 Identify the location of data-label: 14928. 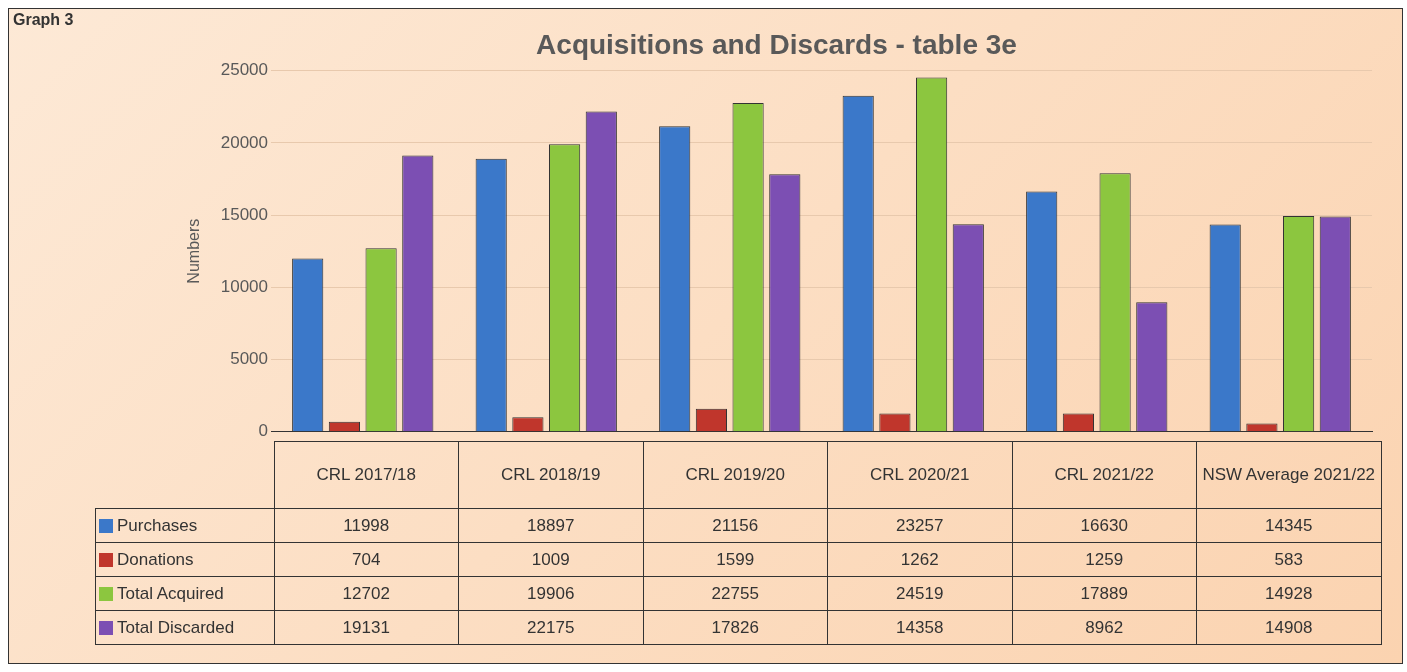
(1288, 593).